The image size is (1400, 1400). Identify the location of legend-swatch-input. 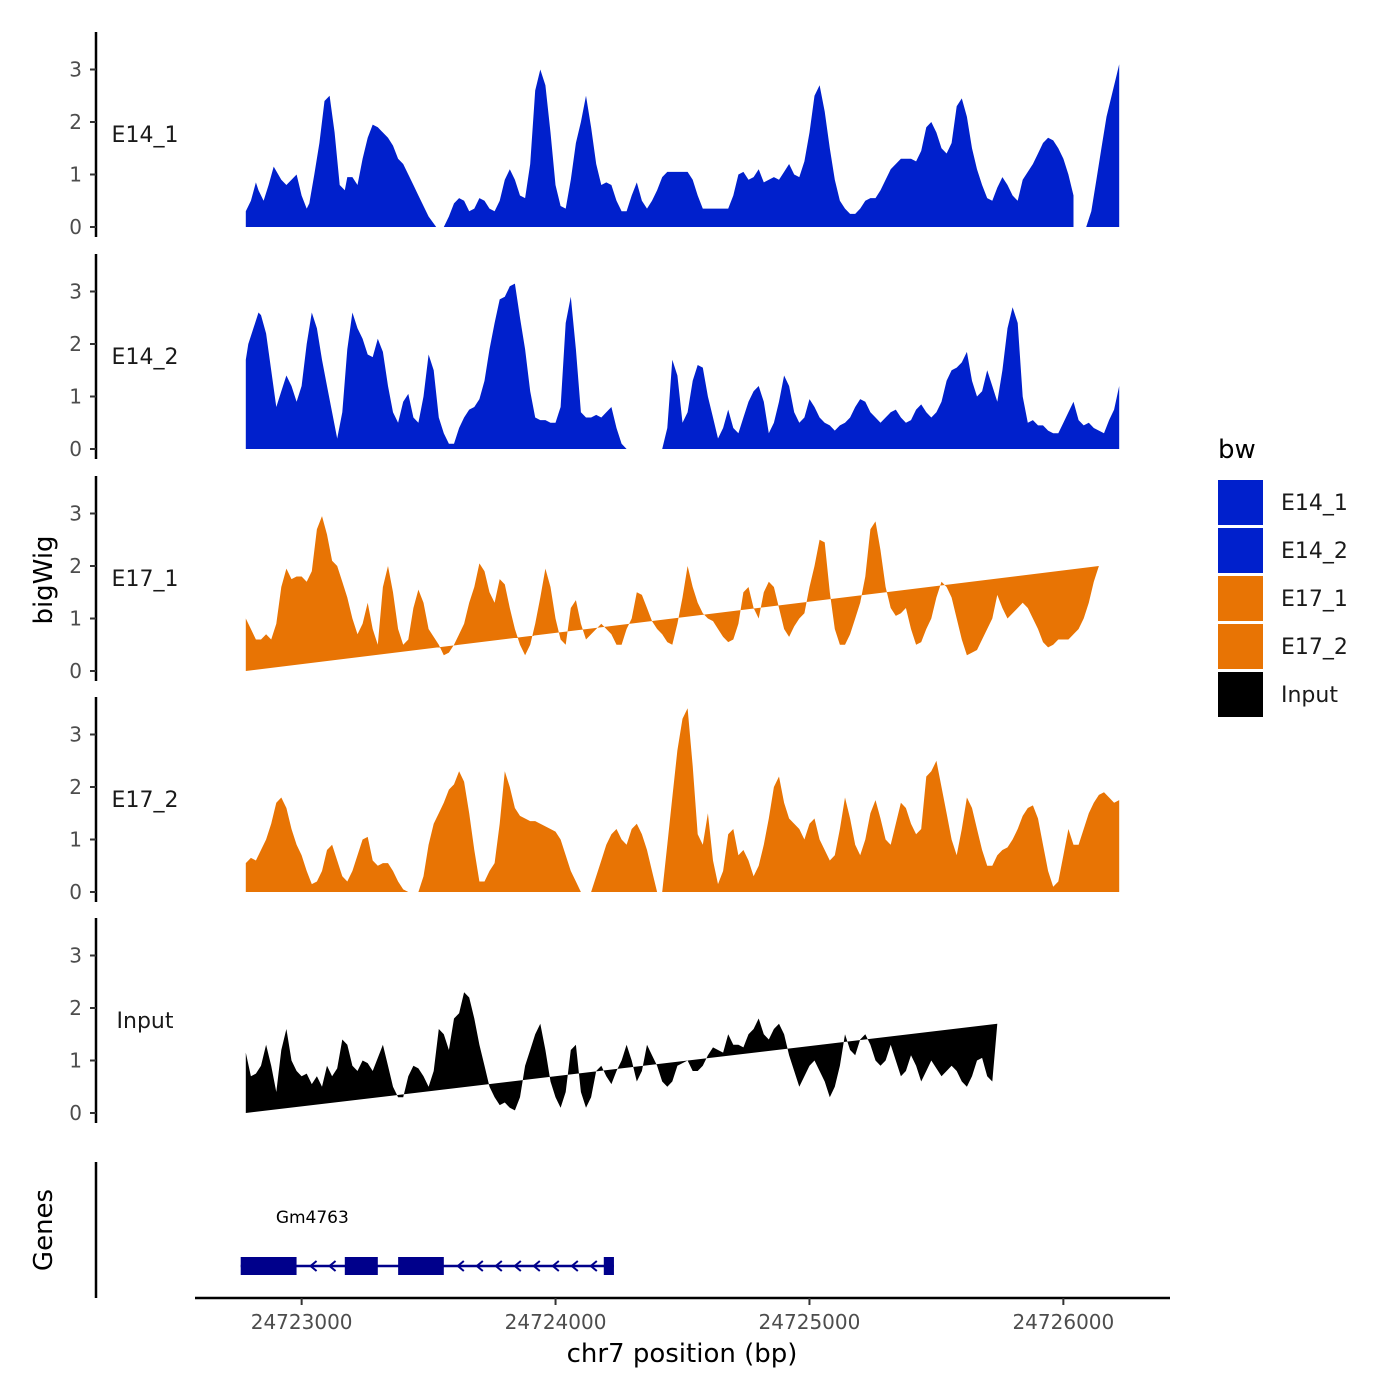
(1240, 694).